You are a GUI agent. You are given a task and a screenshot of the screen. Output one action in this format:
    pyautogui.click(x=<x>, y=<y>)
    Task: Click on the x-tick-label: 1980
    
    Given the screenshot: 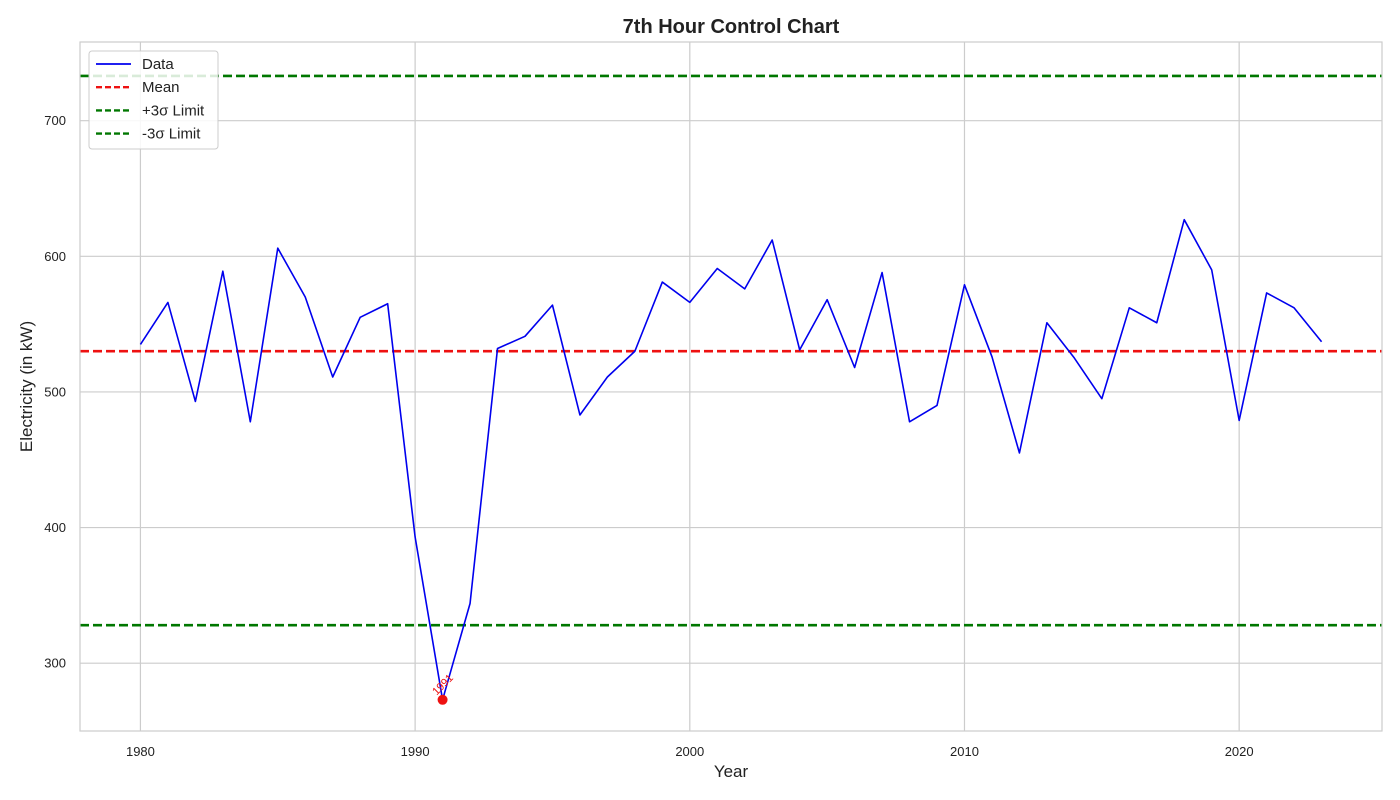 What is the action you would take?
    pyautogui.click(x=140, y=751)
    